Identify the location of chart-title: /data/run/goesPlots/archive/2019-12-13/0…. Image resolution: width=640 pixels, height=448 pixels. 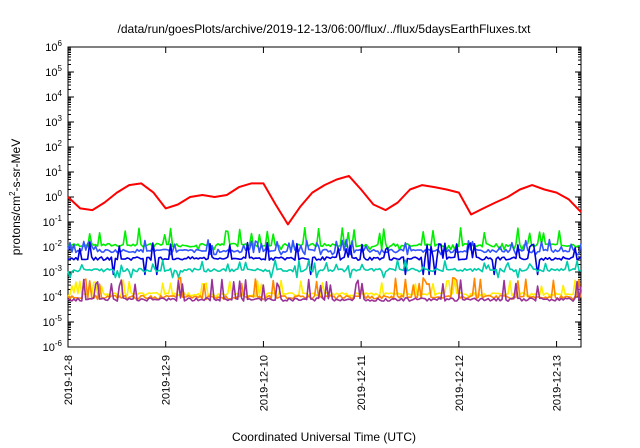
(325, 29).